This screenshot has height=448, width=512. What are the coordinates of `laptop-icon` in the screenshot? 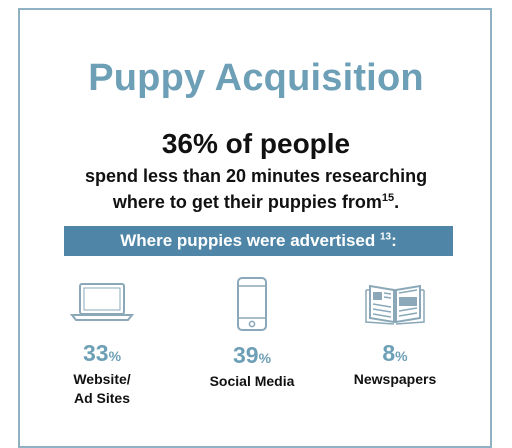 It's located at (102, 302).